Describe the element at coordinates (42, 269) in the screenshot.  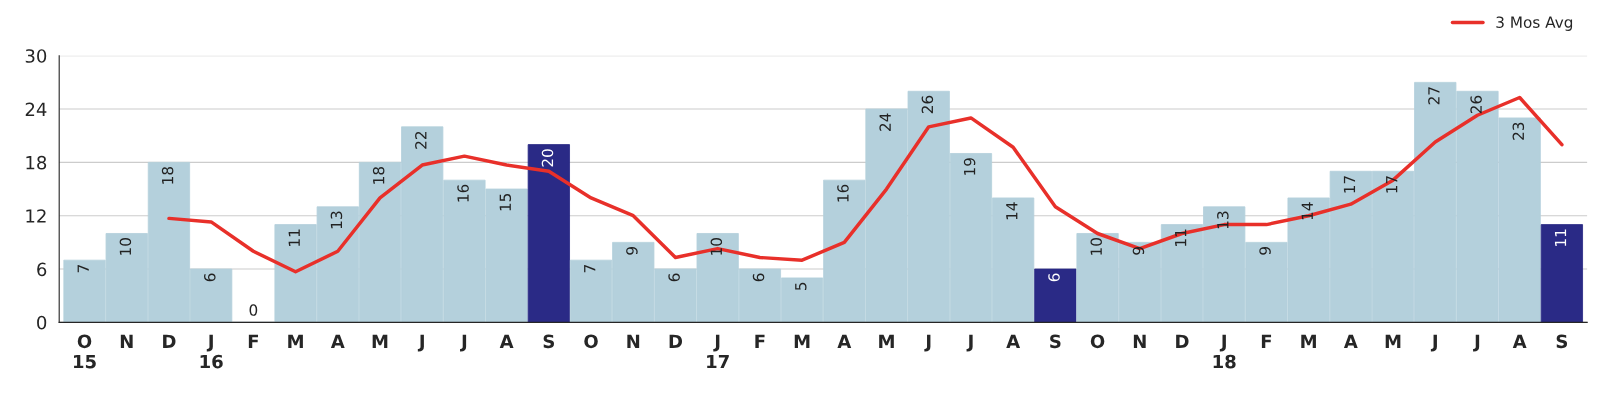
I see `y-tick-label: 6` at that location.